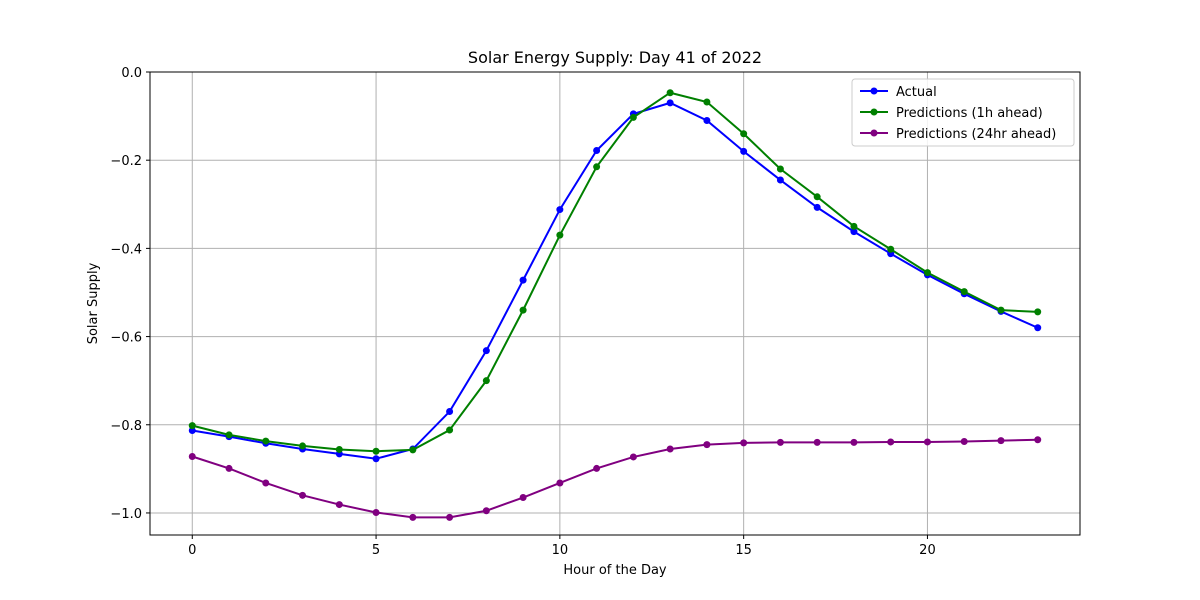  Describe the element at coordinates (560, 550) in the screenshot. I see `x-tick-label: 10` at that location.